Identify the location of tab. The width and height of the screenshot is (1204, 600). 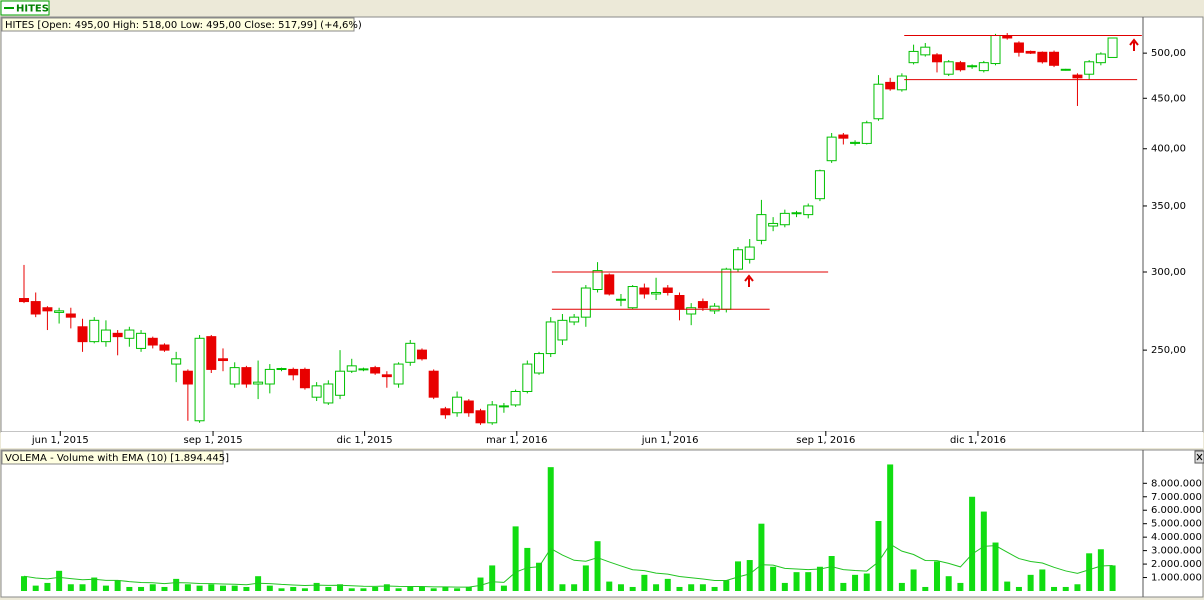
(25, 8).